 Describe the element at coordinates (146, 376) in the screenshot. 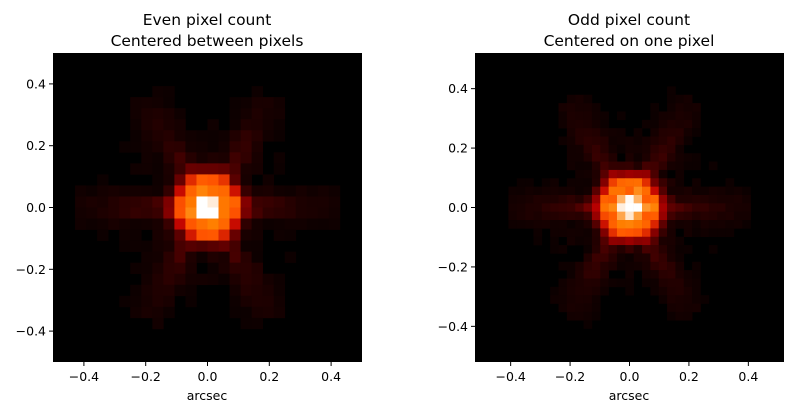

I see `x-tick-label: −0.2` at that location.